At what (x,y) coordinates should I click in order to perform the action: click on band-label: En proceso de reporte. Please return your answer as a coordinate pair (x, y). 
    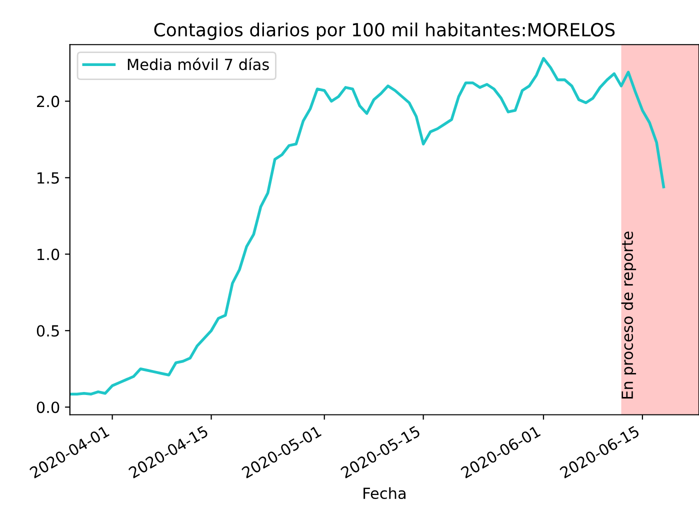
    Looking at the image, I should click on (628, 315).